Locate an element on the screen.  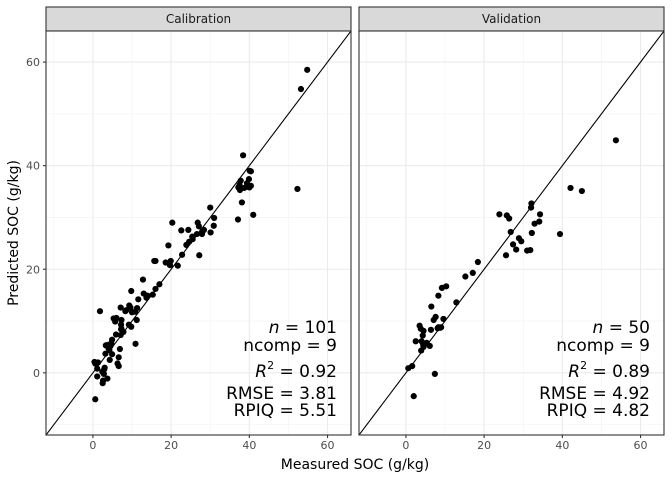
stat-ncomp-calibration: ncomp = 9 is located at coordinates (290, 346).